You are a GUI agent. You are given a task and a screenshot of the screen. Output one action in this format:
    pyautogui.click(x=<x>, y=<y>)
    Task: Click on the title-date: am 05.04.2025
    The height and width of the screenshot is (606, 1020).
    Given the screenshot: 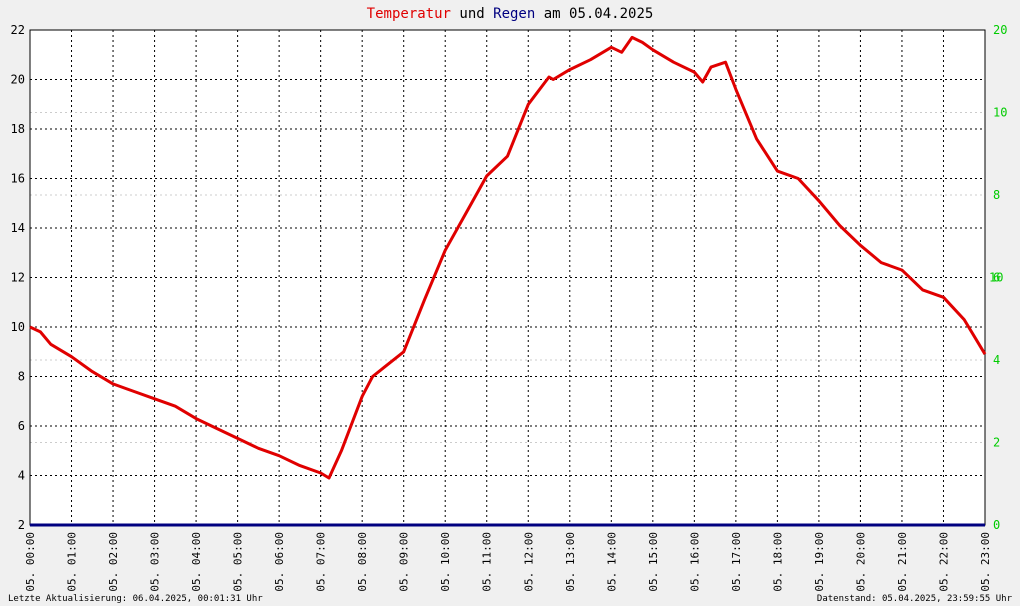 What is the action you would take?
    pyautogui.click(x=599, y=14)
    